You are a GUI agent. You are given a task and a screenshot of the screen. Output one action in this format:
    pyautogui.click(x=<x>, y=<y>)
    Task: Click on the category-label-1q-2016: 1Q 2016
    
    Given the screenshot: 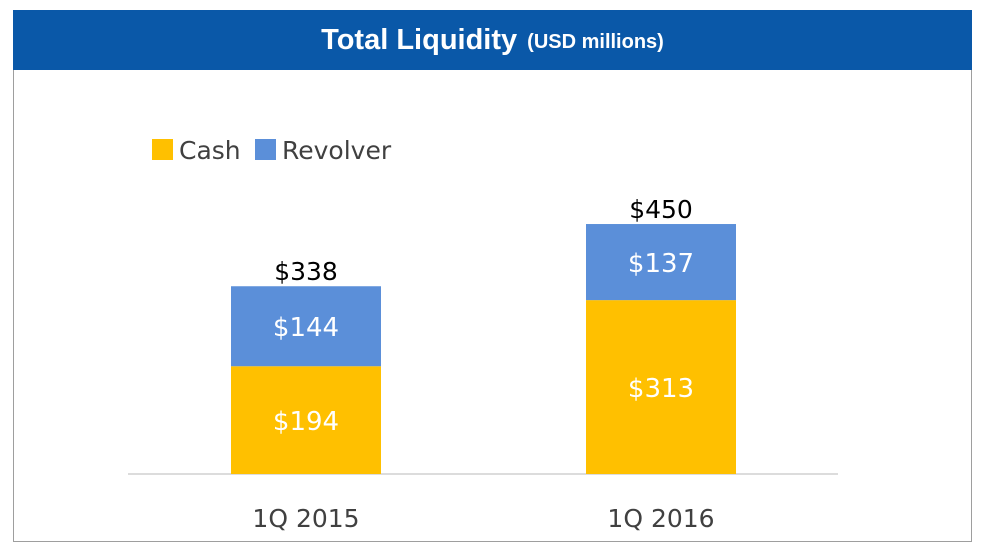 What is the action you would take?
    pyautogui.click(x=660, y=518)
    